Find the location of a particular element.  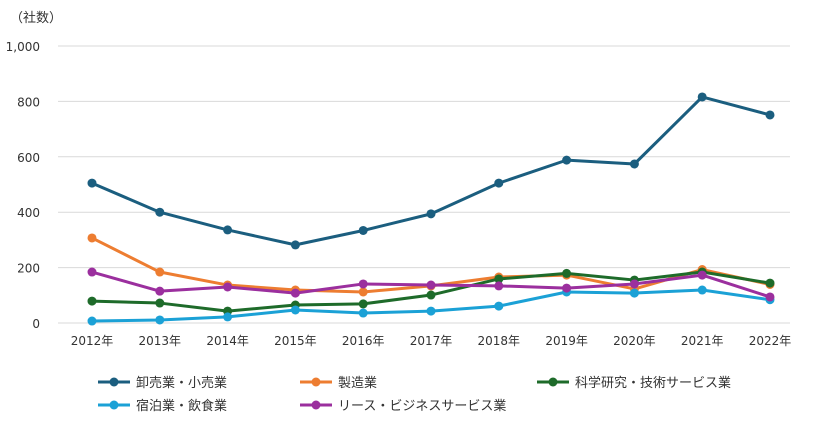

y-tick-label: 200 is located at coordinates (28, 269).